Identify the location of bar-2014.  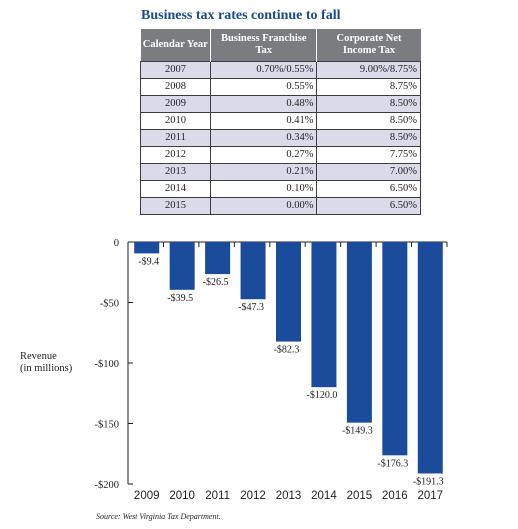
(324, 315).